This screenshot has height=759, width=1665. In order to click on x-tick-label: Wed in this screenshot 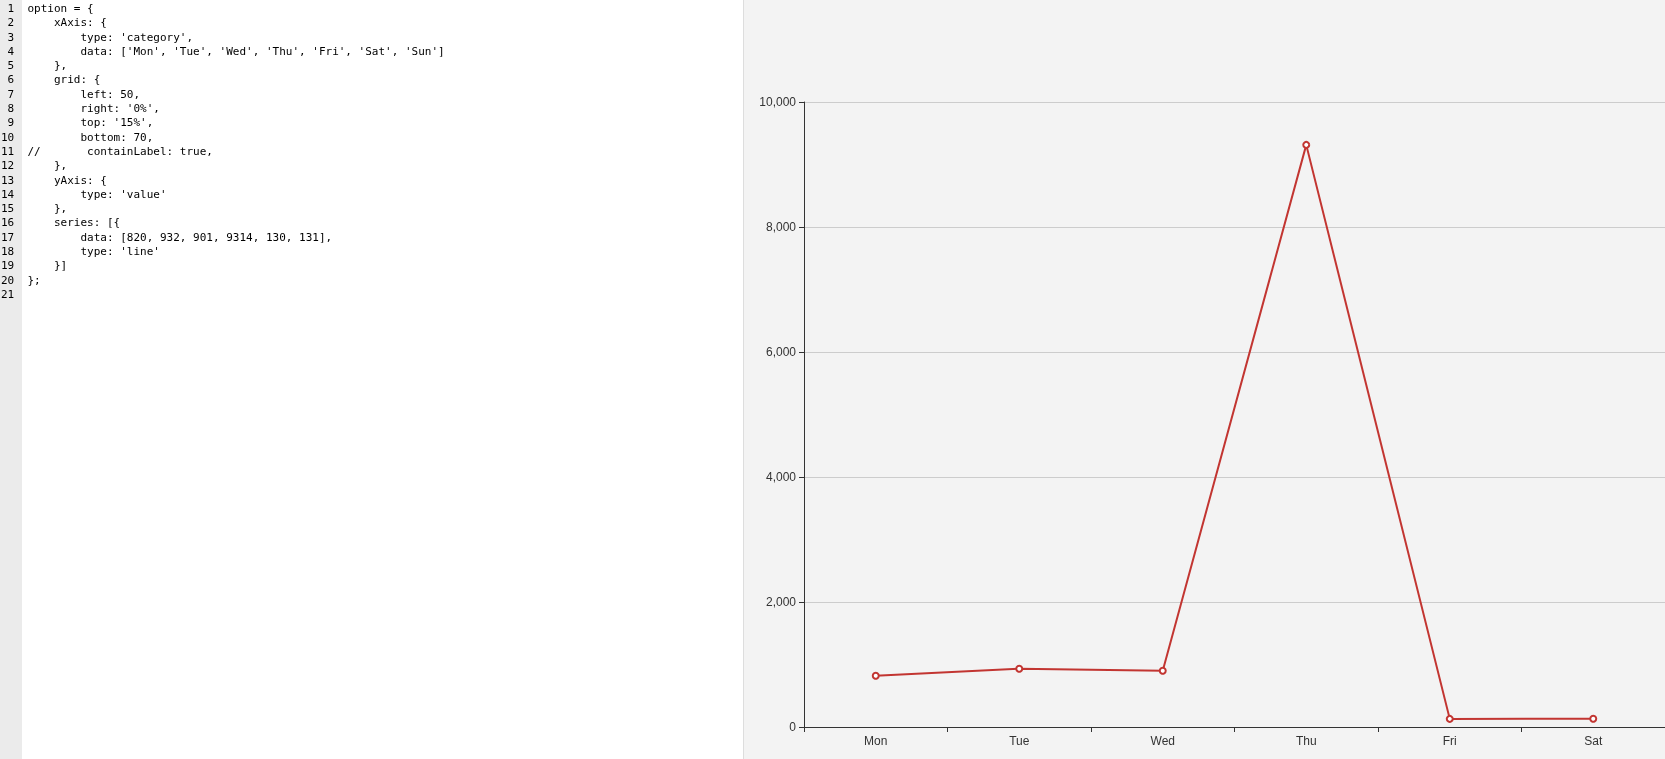, I will do `click(1162, 741)`.